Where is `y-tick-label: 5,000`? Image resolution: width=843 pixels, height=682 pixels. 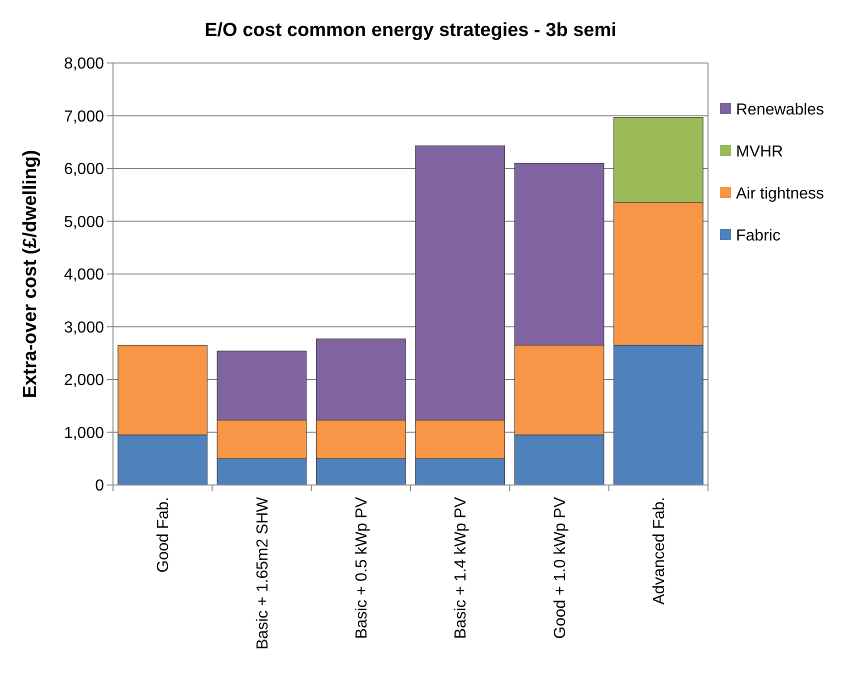 y-tick-label: 5,000 is located at coordinates (84, 222).